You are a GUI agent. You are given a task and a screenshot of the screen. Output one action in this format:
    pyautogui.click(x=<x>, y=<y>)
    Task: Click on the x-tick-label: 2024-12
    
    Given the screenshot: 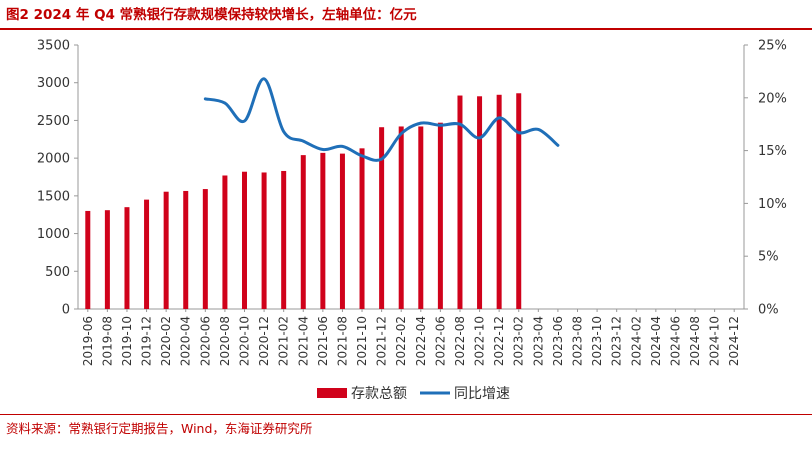 What is the action you would take?
    pyautogui.click(x=734, y=341)
    